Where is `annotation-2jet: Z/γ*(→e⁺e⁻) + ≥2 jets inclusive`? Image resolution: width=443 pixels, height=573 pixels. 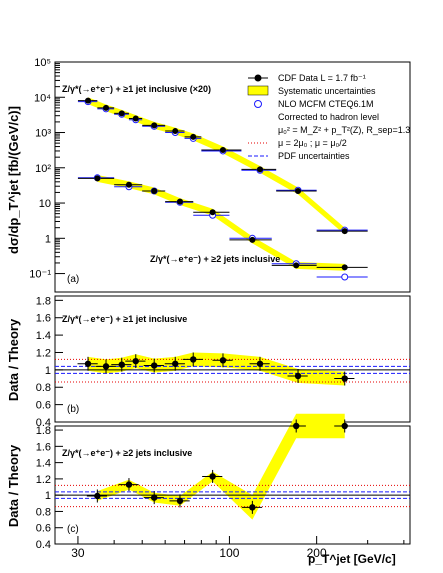 annotation-2jet: Z/γ*(→e⁺e⁻) + ≥2 jets inclusive is located at coordinates (215, 259).